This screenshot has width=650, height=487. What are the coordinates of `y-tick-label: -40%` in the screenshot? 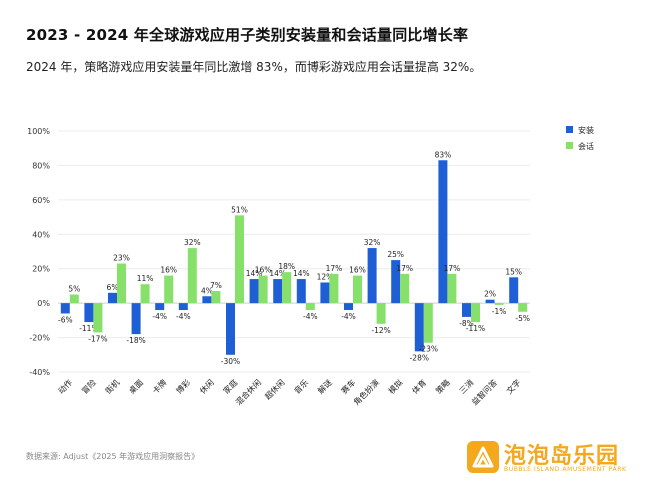 It's located at (39, 372).